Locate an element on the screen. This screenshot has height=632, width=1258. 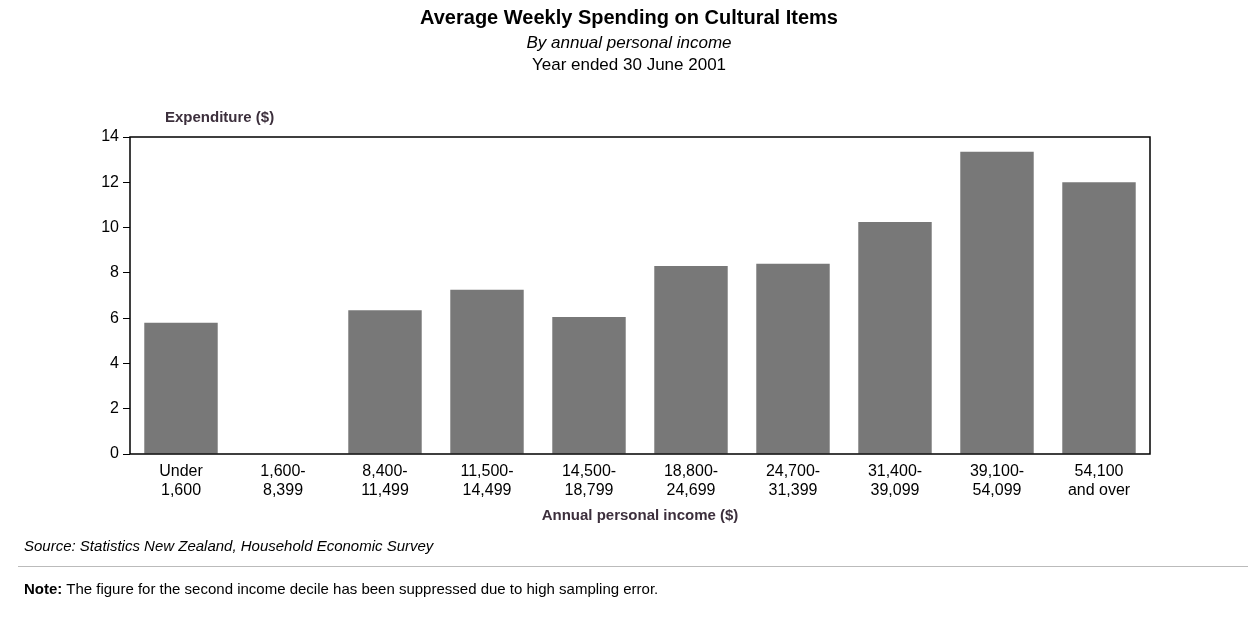
x-tick-label: 1,600- 8,399 is located at coordinates (283, 480).